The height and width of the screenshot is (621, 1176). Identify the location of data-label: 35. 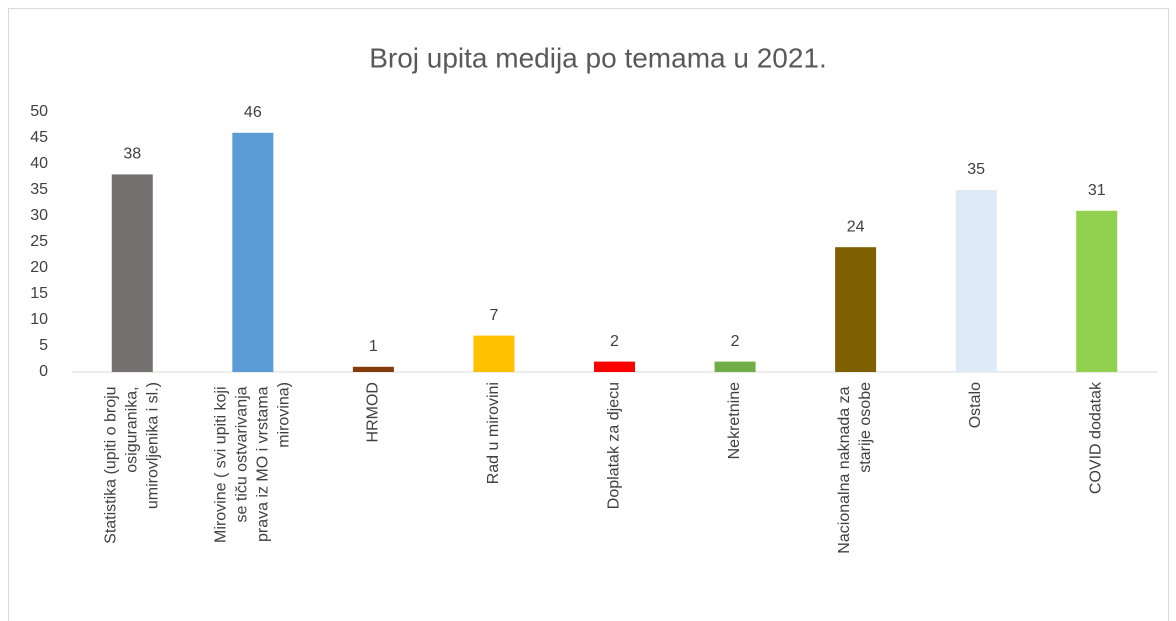
(976, 169).